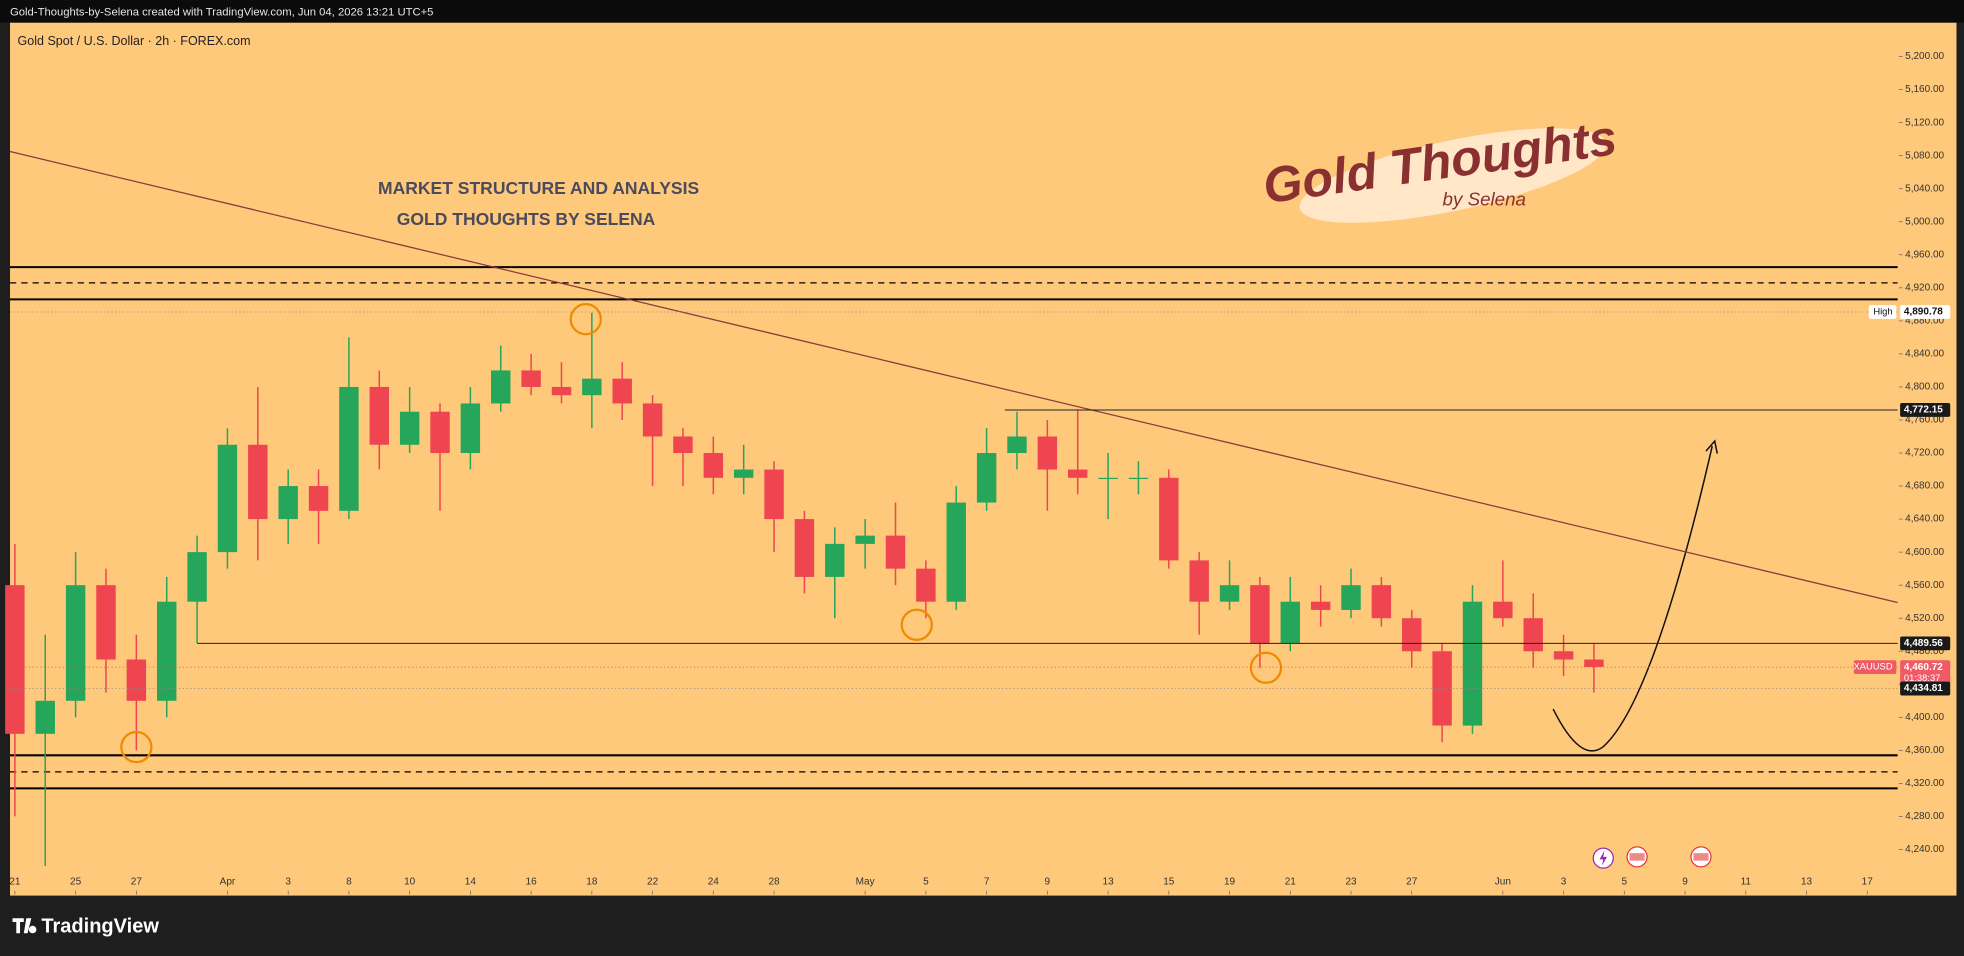 The image size is (1964, 956). What do you see at coordinates (1924, 486) in the screenshot?
I see `y-tick-label: 4,680.00` at bounding box center [1924, 486].